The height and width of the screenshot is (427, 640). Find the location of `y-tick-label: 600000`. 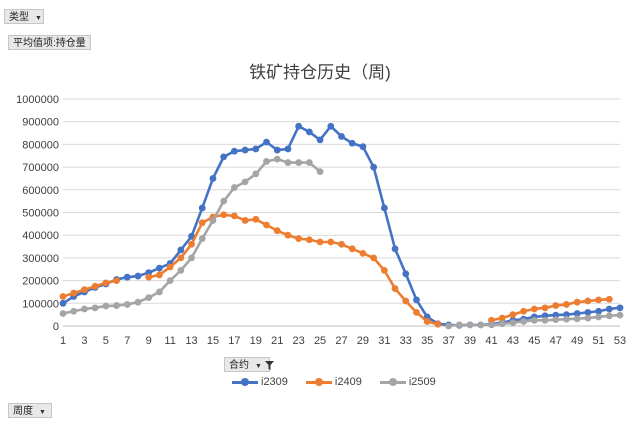

y-tick-label: 600000 is located at coordinates (40, 191).